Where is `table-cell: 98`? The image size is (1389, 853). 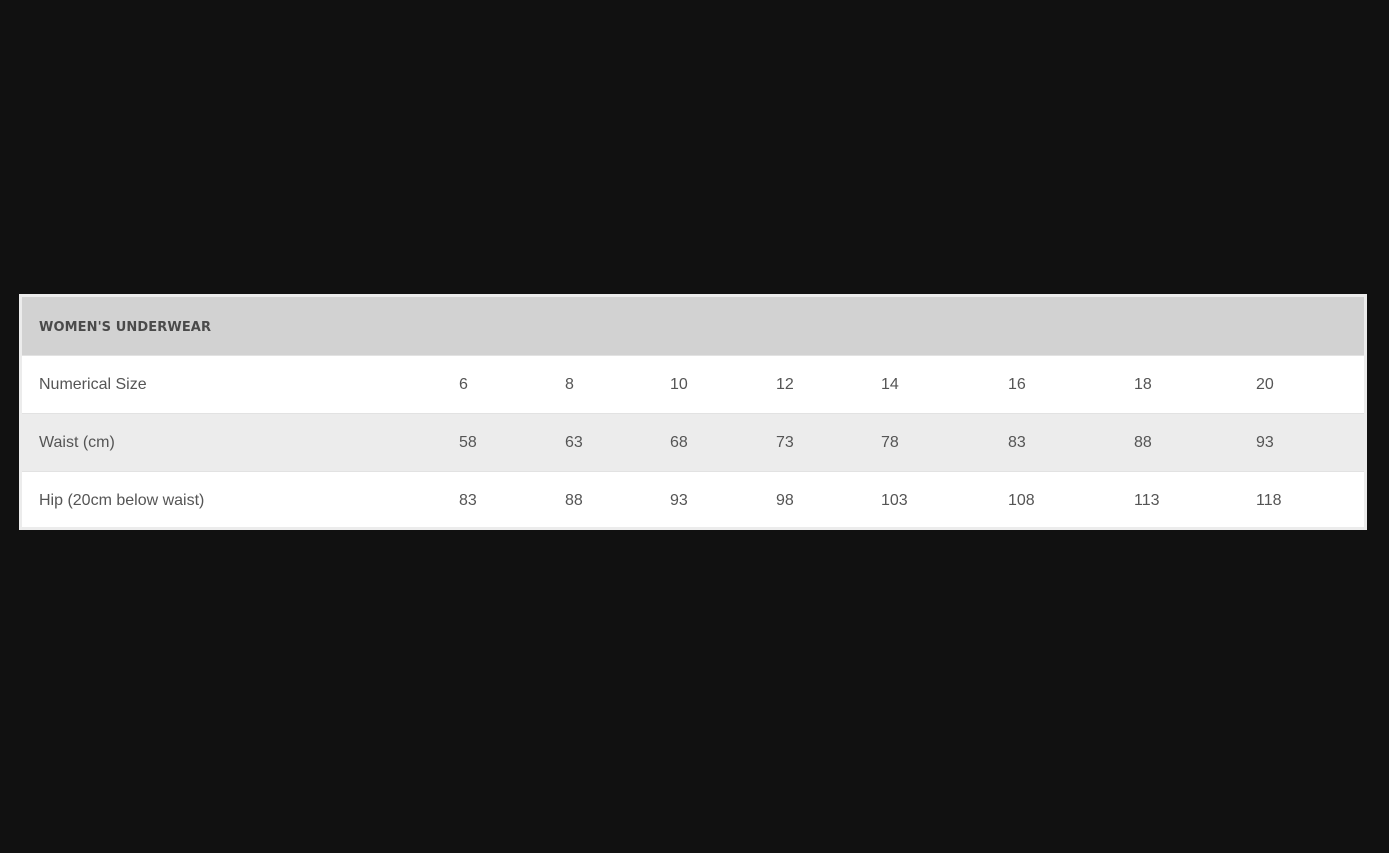
table-cell: 98 is located at coordinates (785, 500).